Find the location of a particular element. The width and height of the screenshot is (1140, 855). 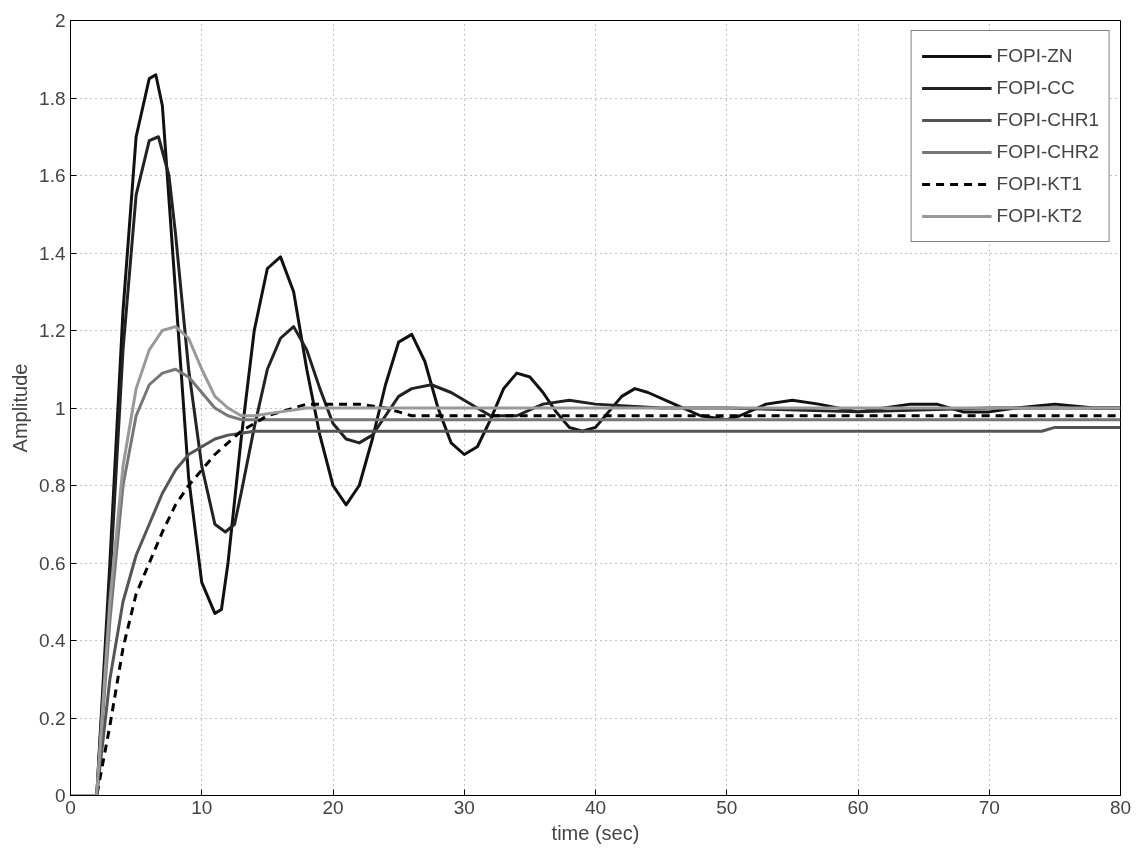

x-tick-label: 80 is located at coordinates (1120, 807).